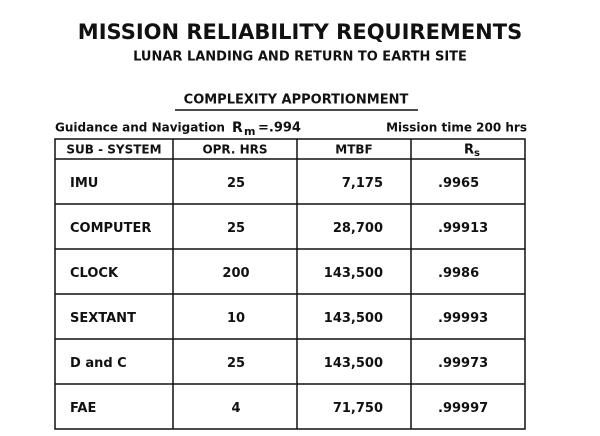 Image resolution: width=600 pixels, height=436 pixels. What do you see at coordinates (235, 408) in the screenshot?
I see `operating-hours: 4` at bounding box center [235, 408].